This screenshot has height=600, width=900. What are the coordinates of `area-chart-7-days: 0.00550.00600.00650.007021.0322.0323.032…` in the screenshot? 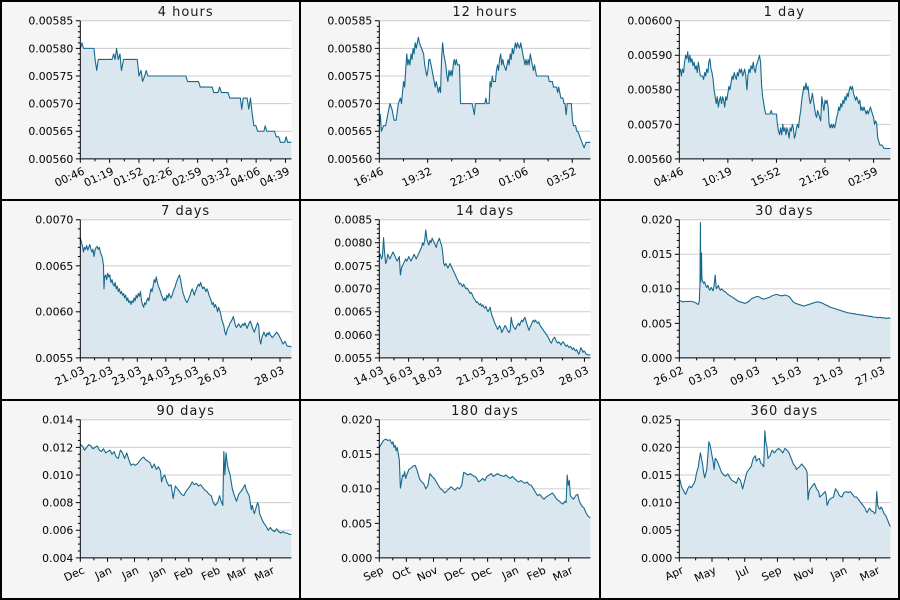 It's located at (163, 301).